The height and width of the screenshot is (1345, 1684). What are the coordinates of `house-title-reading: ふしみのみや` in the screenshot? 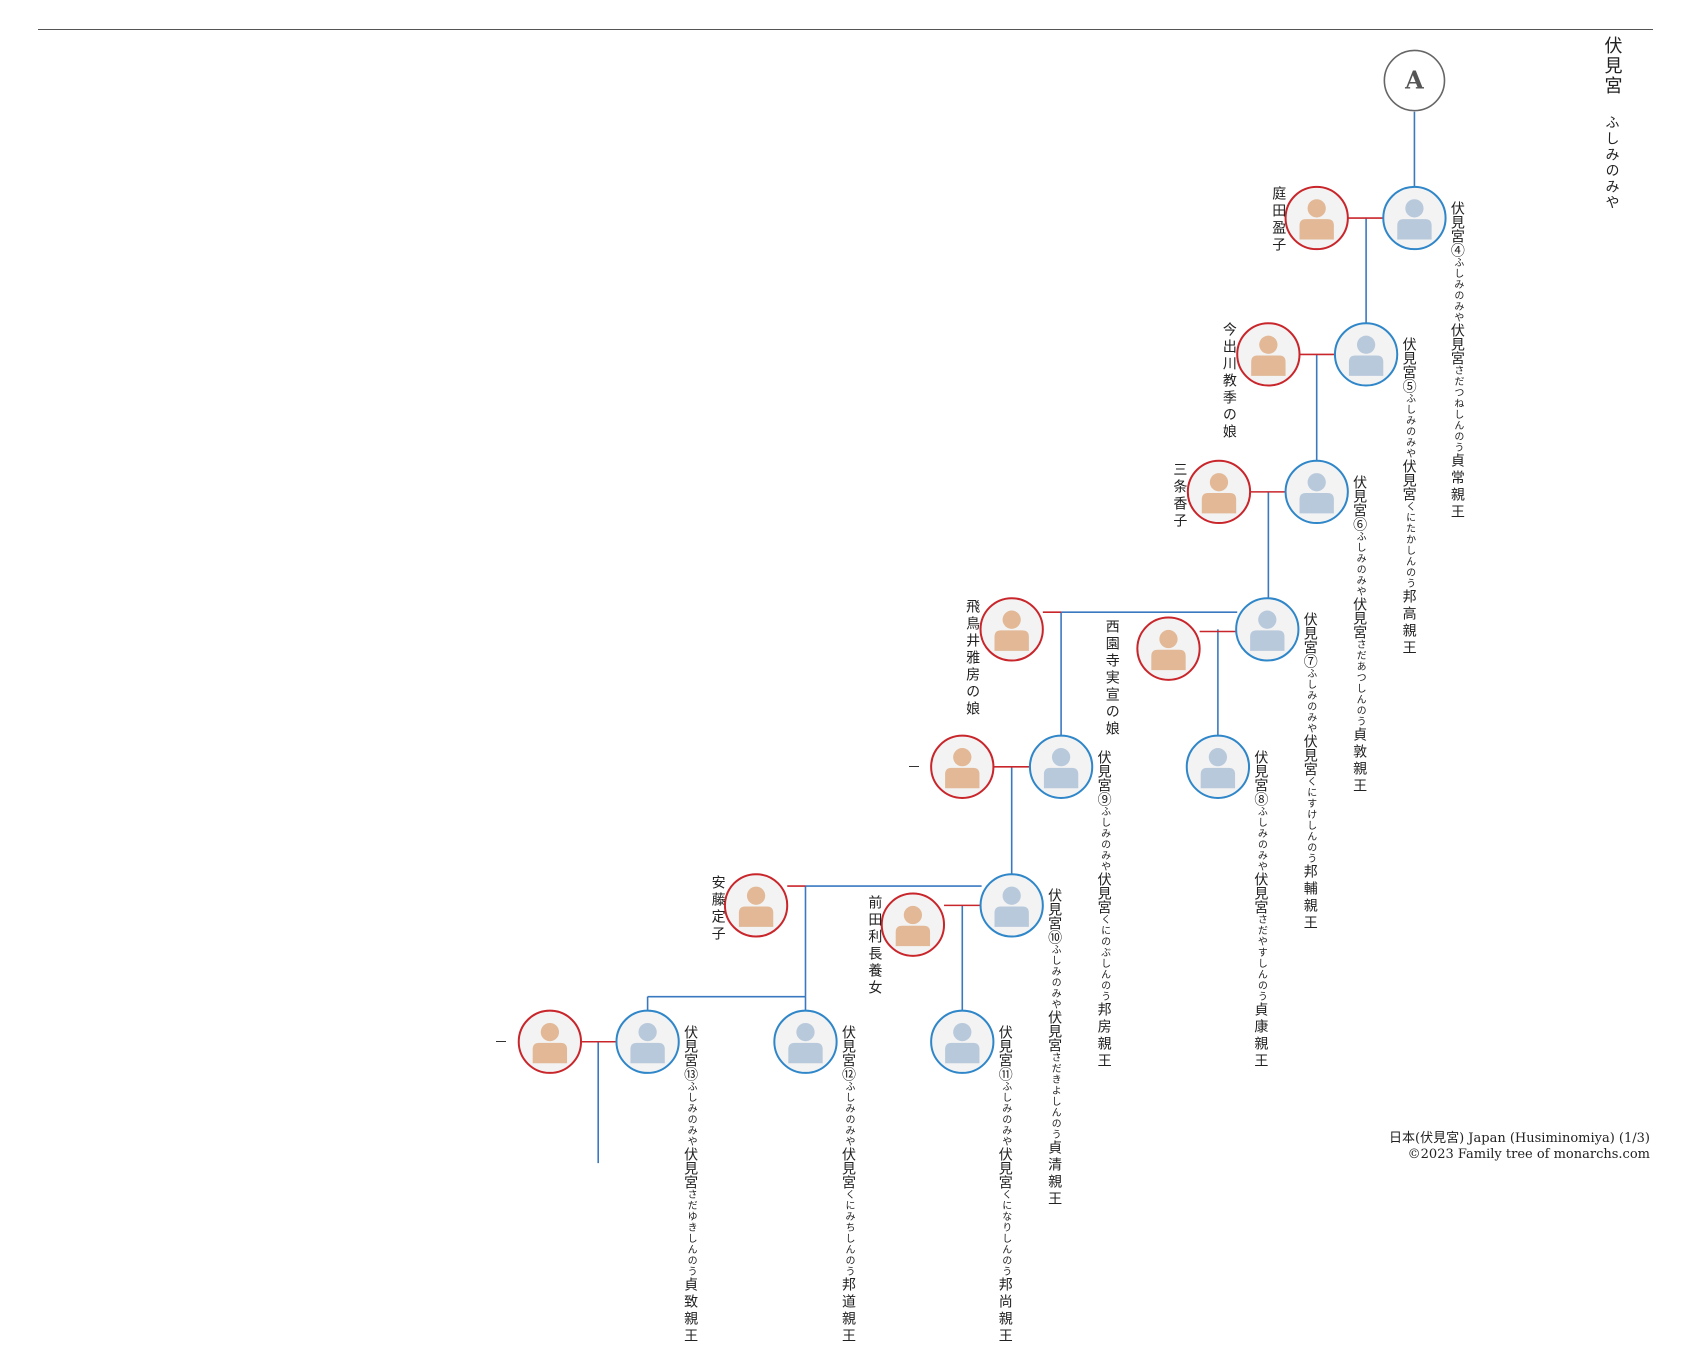 It's located at (1611, 163).